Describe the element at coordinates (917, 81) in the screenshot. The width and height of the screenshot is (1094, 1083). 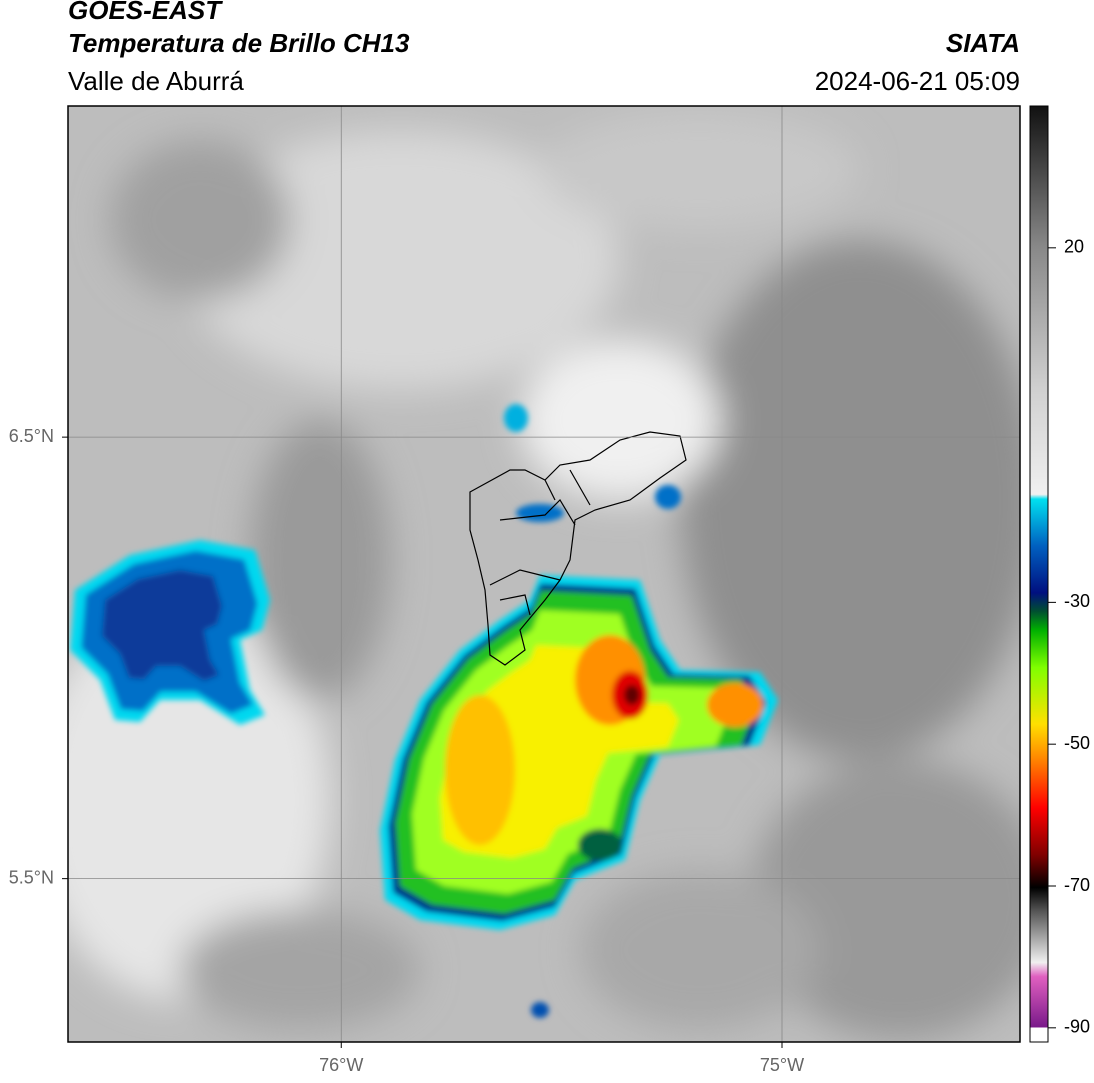
I see `datetime: 2024-06-21 05:09` at that location.